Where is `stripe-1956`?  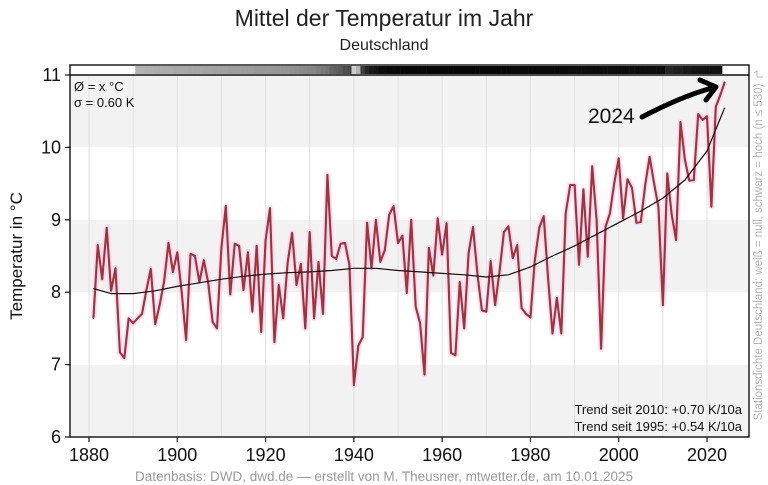 stripe-1956 is located at coordinates (424, 70).